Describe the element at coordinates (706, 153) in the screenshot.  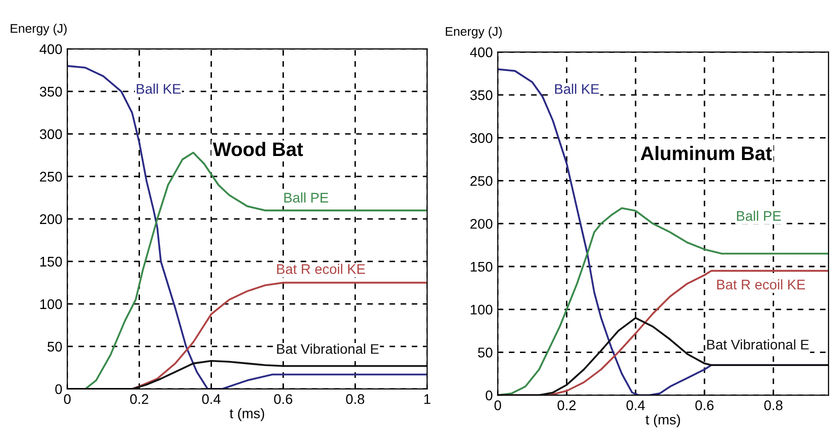
I see `text: Aluminum Bat` at that location.